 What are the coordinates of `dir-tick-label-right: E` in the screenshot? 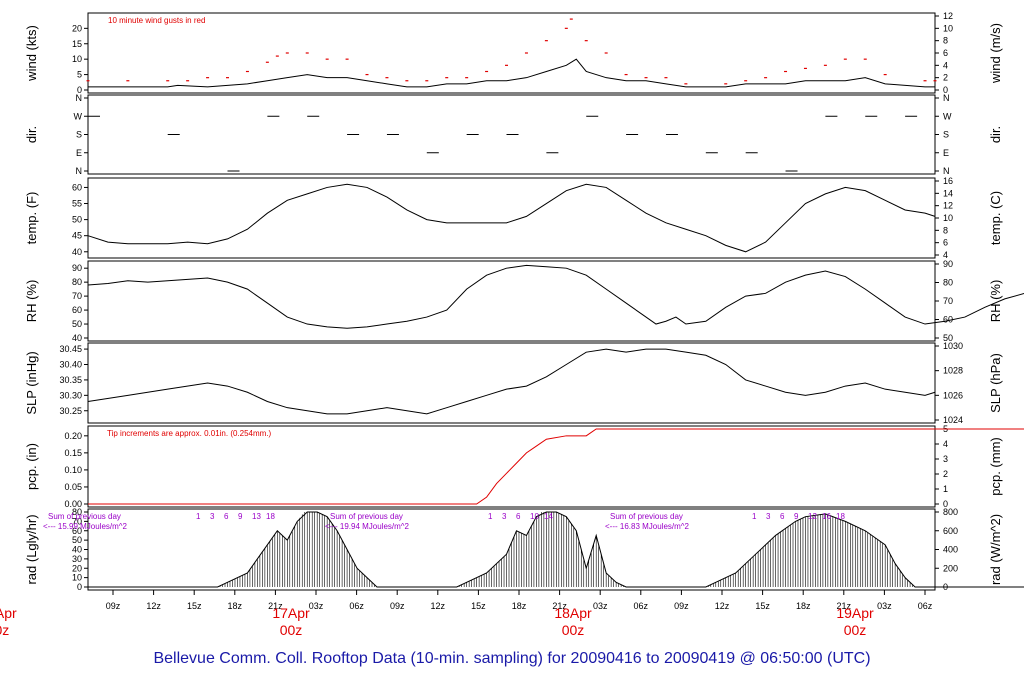 It's located at (946, 153).